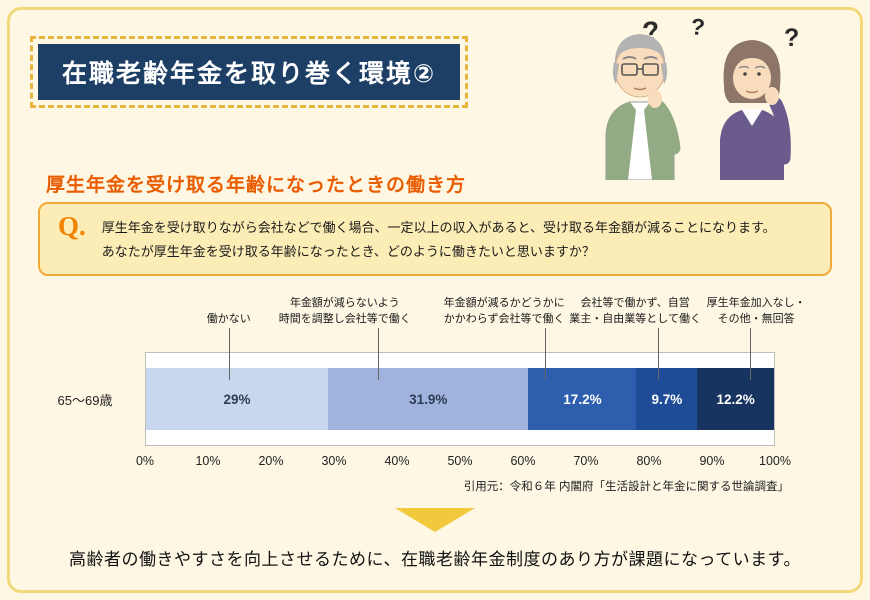 Image resolution: width=870 pixels, height=600 pixels. I want to click on segment-callout-label: 年金額が減らないよう 時間を調整し会社等で働く, so click(344, 311).